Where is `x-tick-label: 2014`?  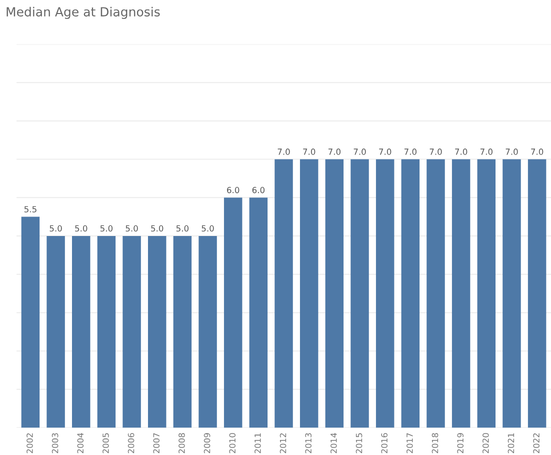 x-tick-label: 2014 is located at coordinates (333, 443).